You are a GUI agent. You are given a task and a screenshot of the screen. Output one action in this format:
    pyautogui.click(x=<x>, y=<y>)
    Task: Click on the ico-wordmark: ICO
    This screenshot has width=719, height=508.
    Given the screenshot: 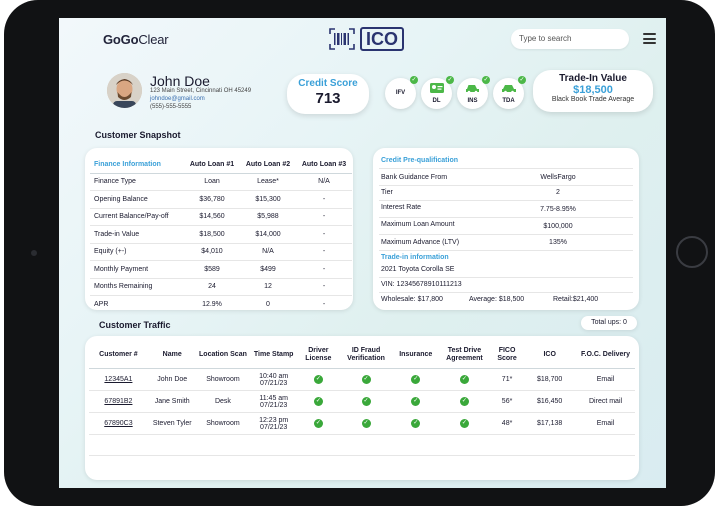 What is the action you would take?
    pyautogui.click(x=382, y=39)
    